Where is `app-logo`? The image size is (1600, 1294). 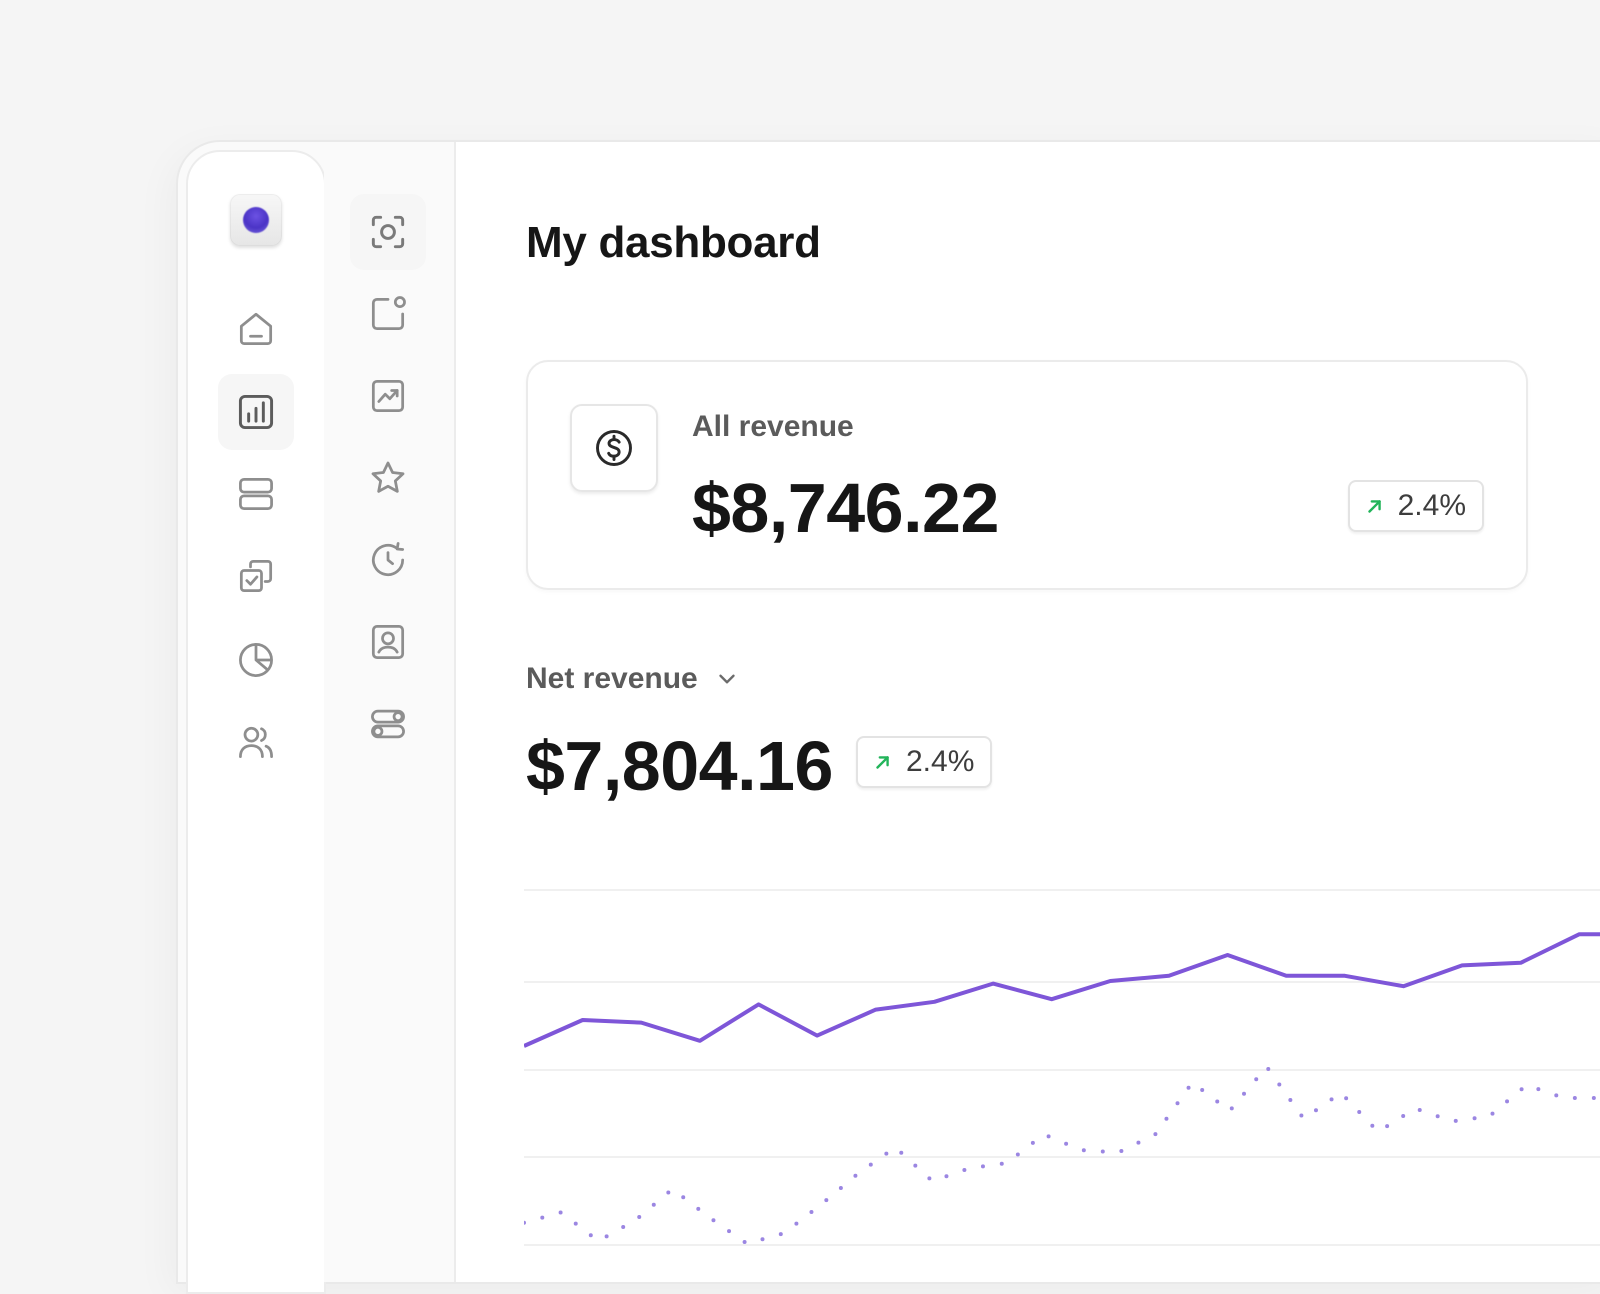 app-logo is located at coordinates (256, 220).